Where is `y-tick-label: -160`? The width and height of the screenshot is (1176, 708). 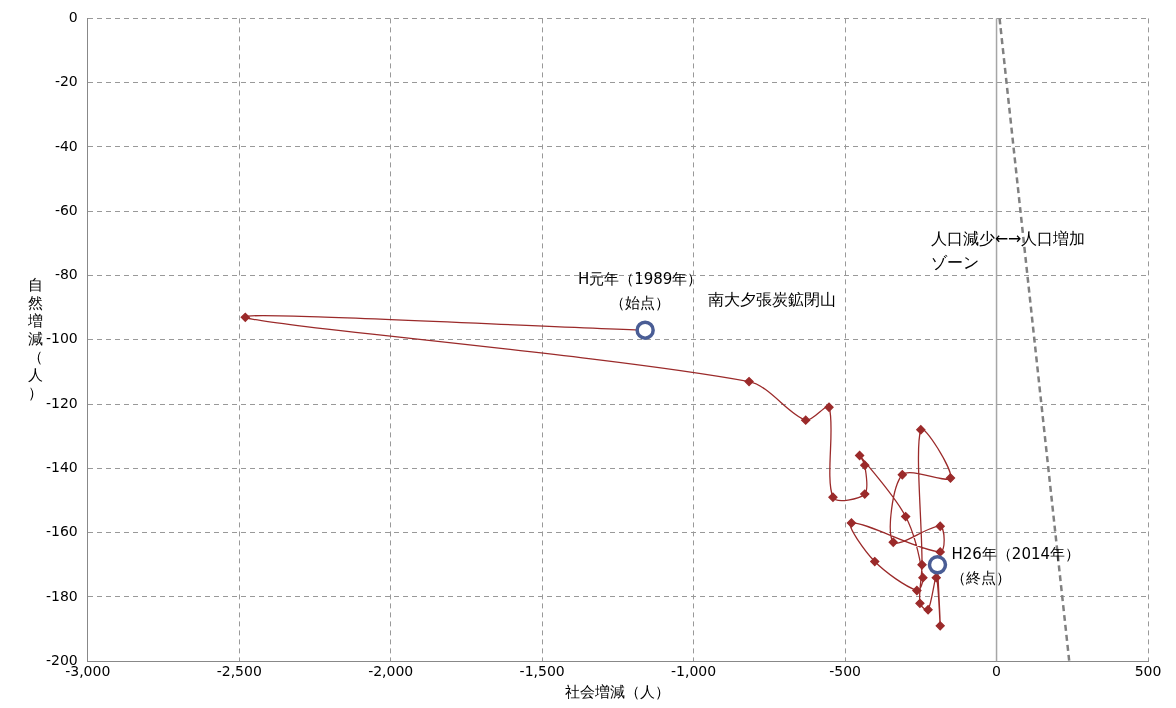
y-tick-label: -160 is located at coordinates (61, 531).